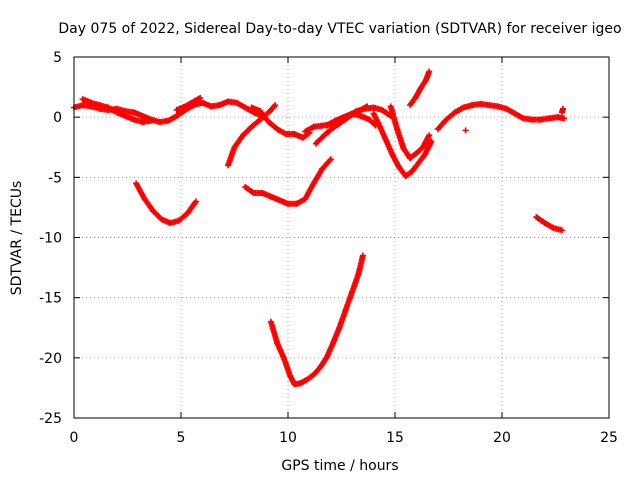 This screenshot has height=480, width=640. Describe the element at coordinates (288, 438) in the screenshot. I see `x-tick-label: 10` at that location.